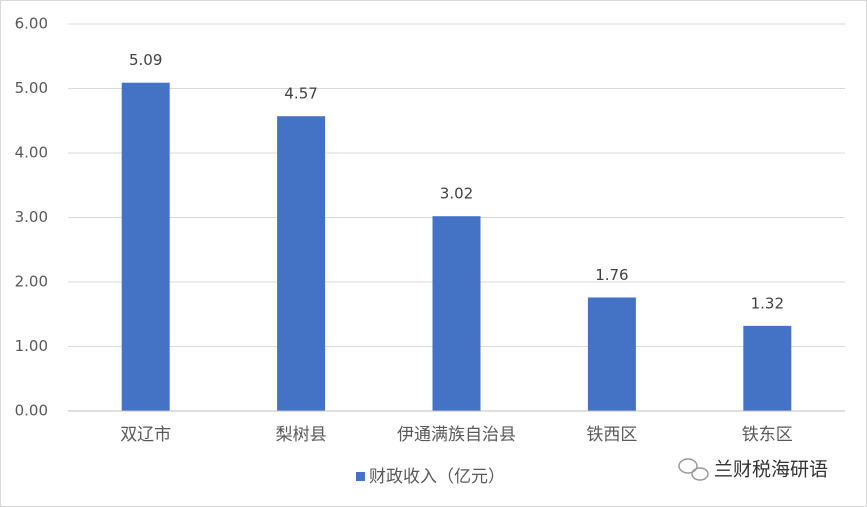 This screenshot has height=507, width=867. What do you see at coordinates (301, 435) in the screenshot?
I see `x-tick-label: 梨树县` at bounding box center [301, 435].